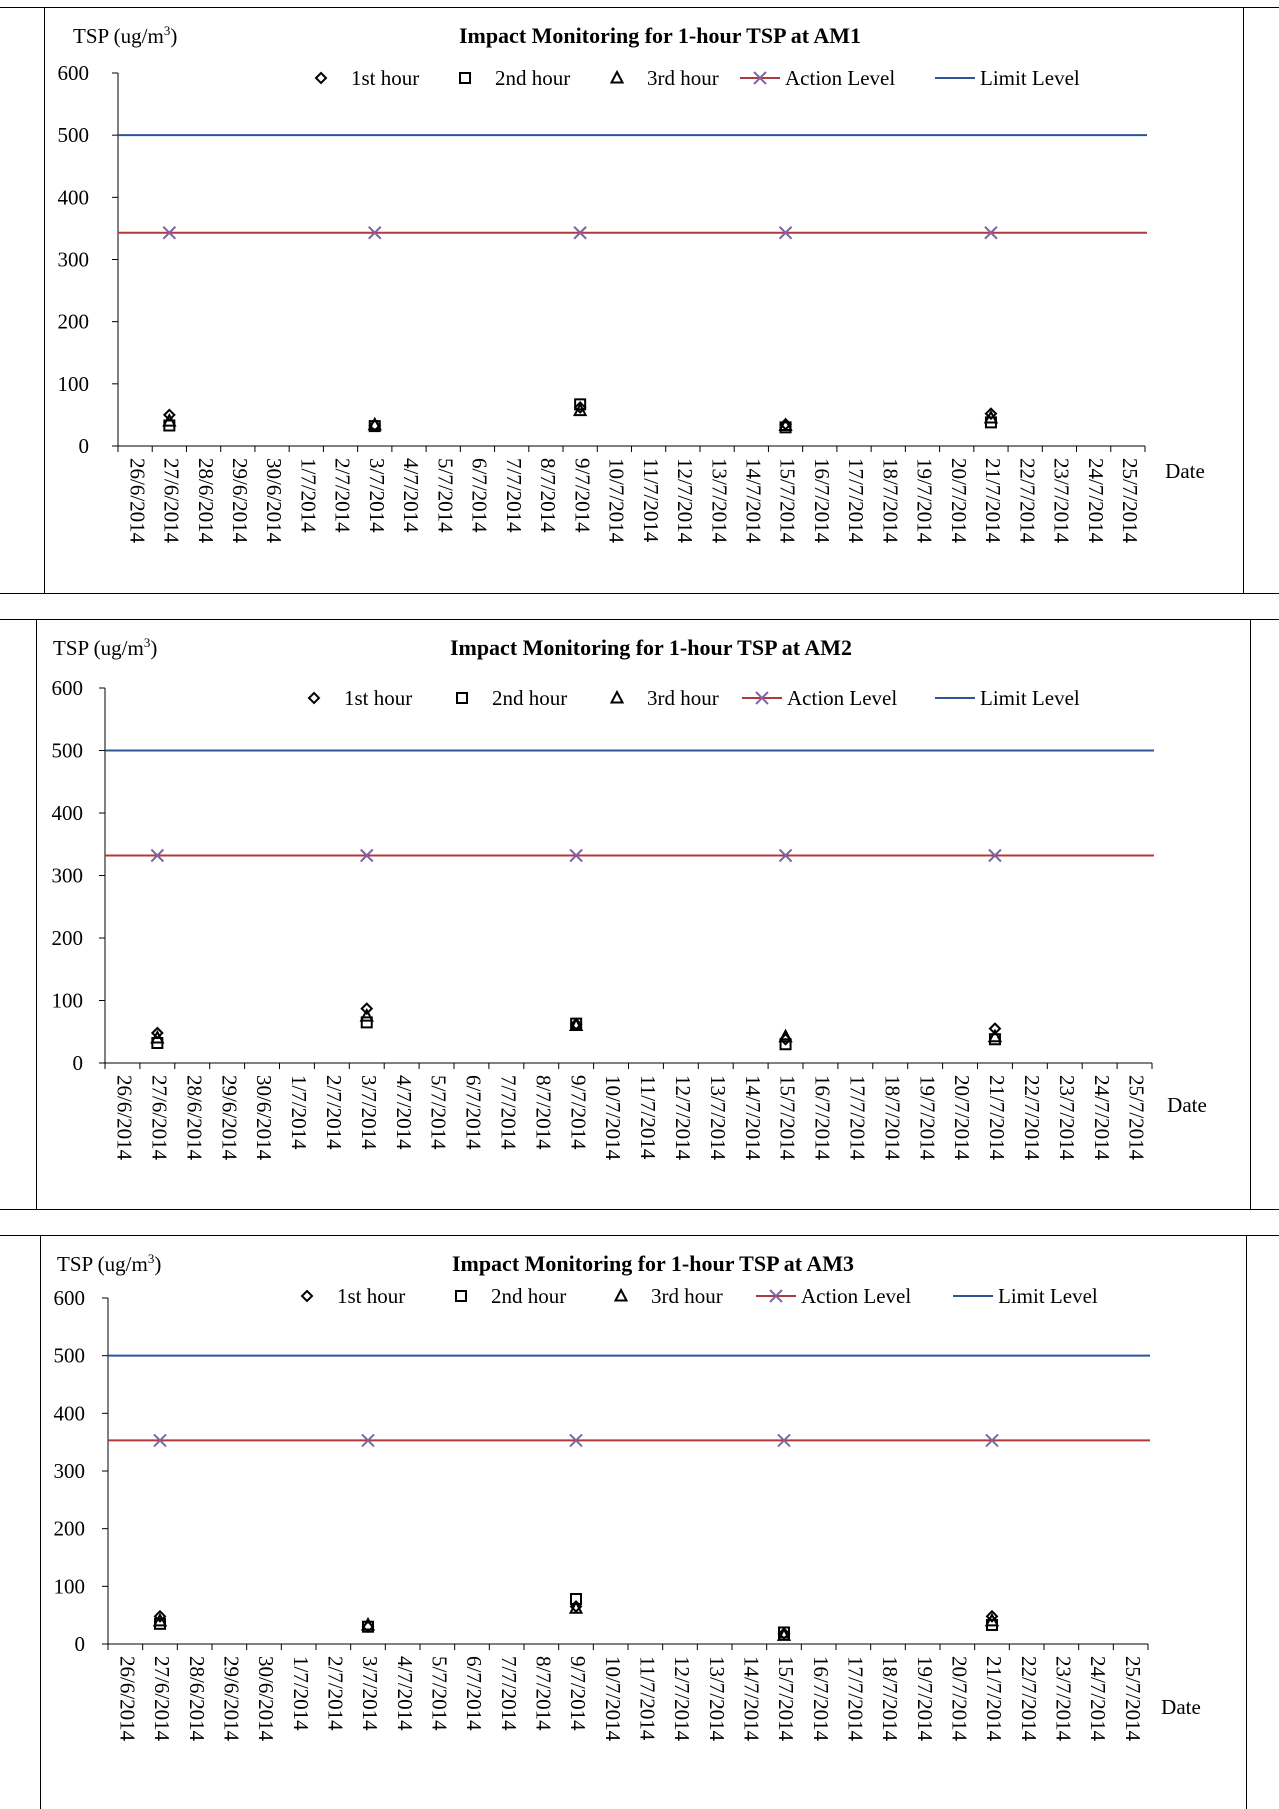 The height and width of the screenshot is (1809, 1279). I want to click on table-border, so click(639, 1209).